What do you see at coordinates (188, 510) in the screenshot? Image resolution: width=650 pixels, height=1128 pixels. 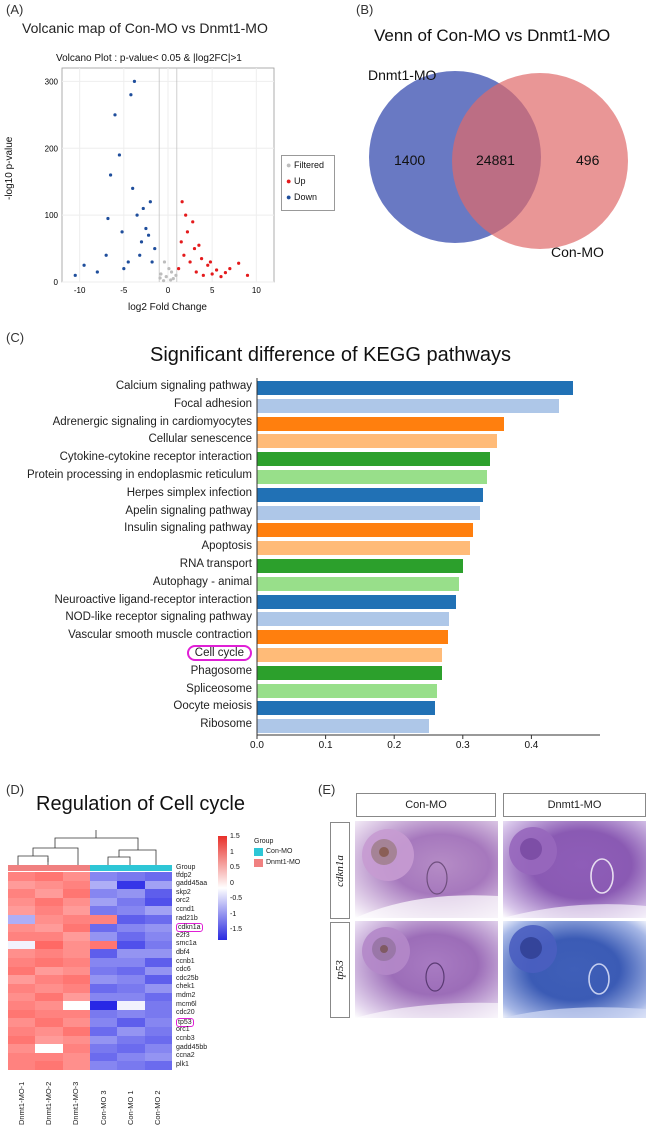 I see `kegg-category-label: Apelin signaling pathway` at bounding box center [188, 510].